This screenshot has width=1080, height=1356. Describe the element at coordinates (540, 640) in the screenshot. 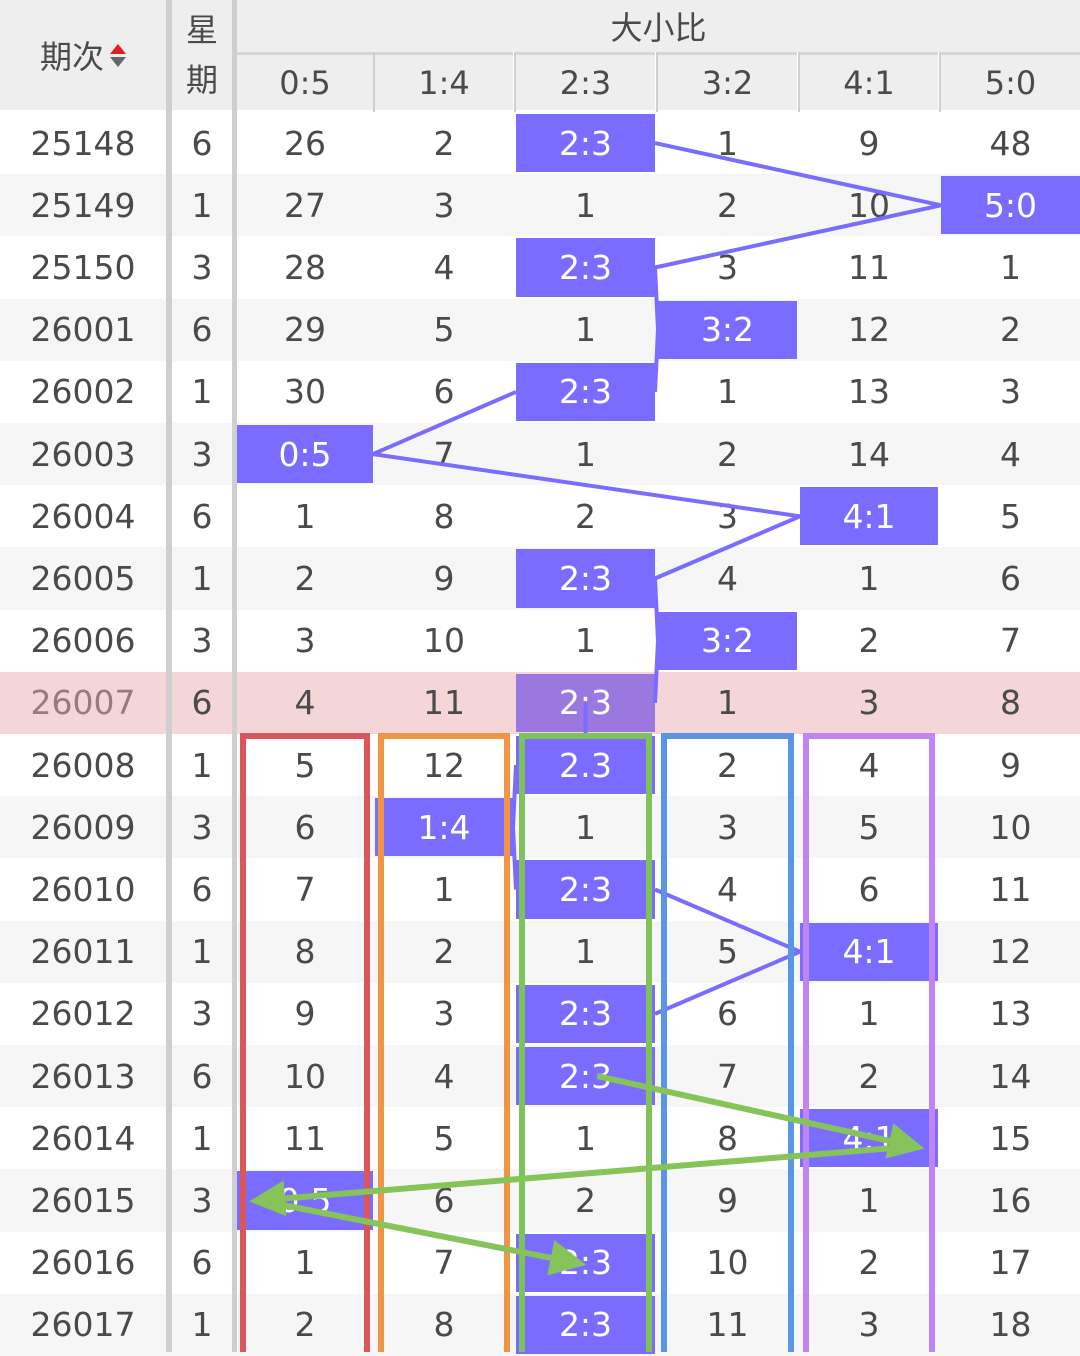

I see `table-row` at that location.